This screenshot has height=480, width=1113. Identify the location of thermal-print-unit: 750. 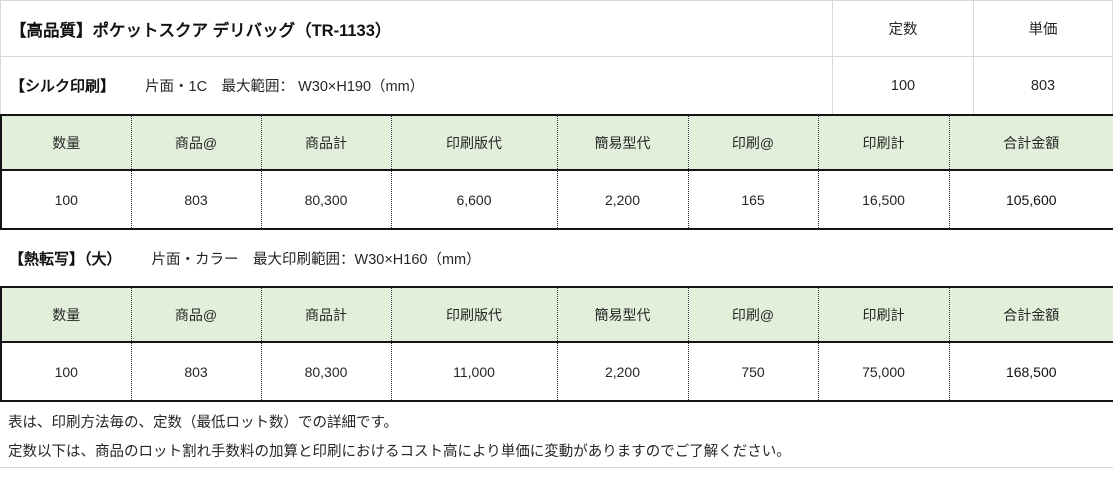
(752, 371).